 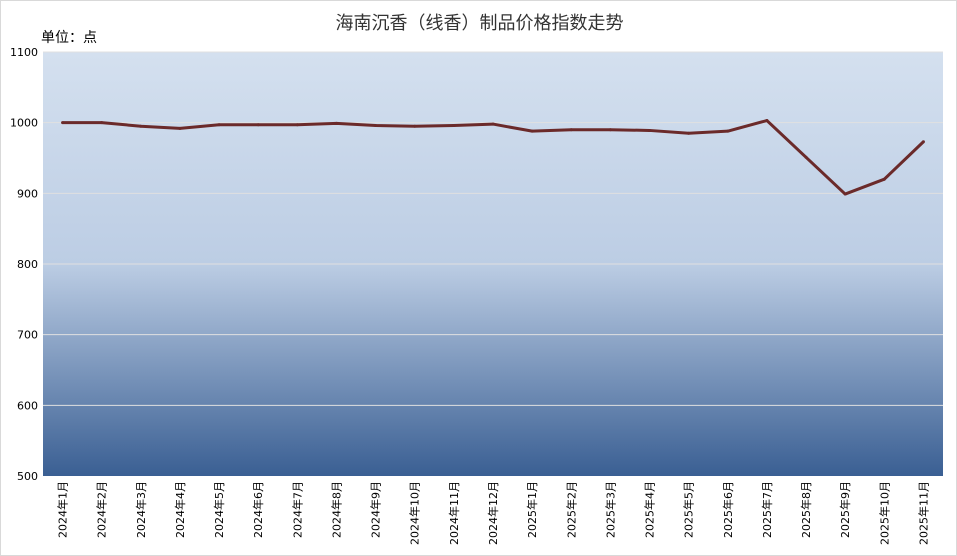 What do you see at coordinates (454, 513) in the screenshot?
I see `x-tick-label: 2024年11月` at bounding box center [454, 513].